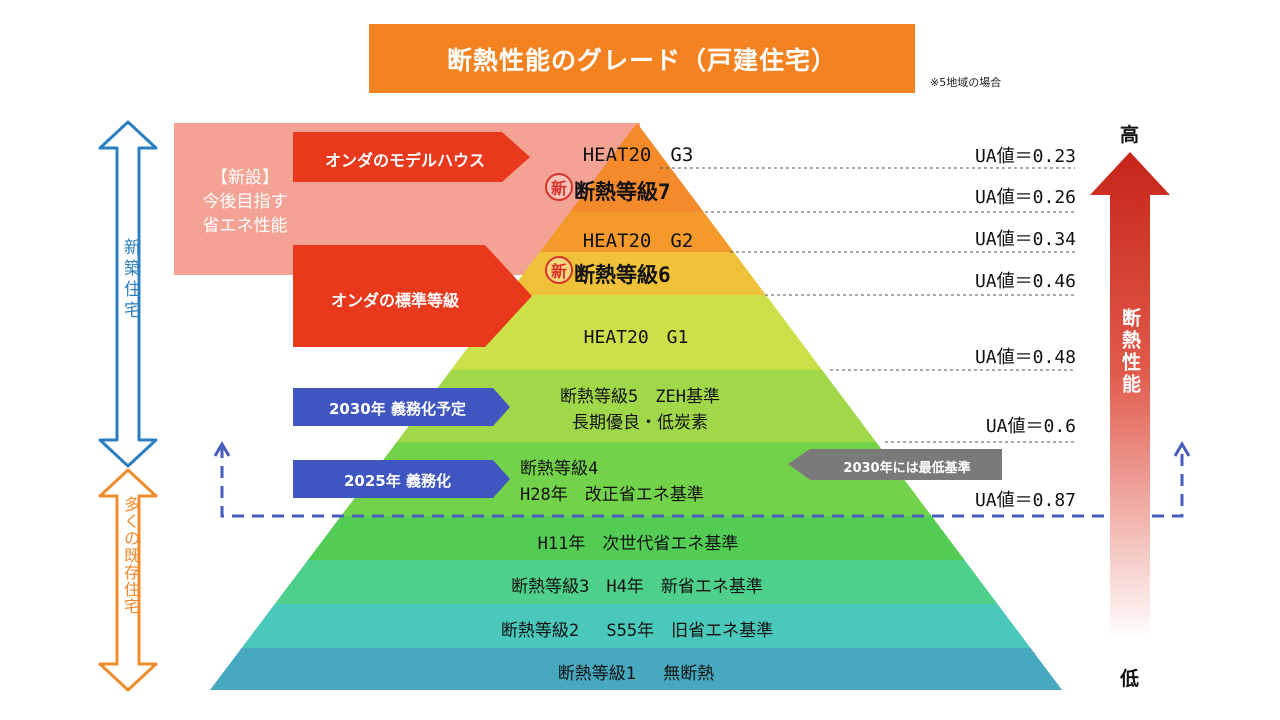 The width and height of the screenshot is (1280, 720). Describe the element at coordinates (1130, 352) in the screenshot. I see `performance-label: 断熱性能` at that location.